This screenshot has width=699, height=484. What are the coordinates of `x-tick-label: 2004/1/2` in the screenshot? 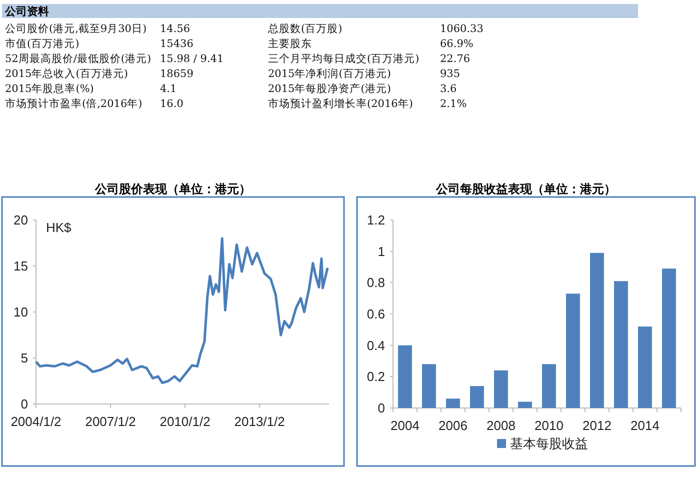 It's located at (36, 421).